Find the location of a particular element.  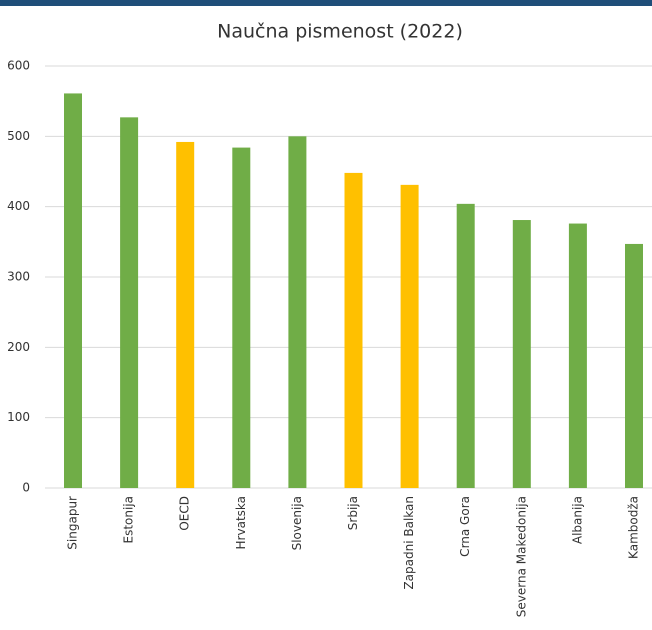

x-tick-label: Crna Gora is located at coordinates (465, 526).